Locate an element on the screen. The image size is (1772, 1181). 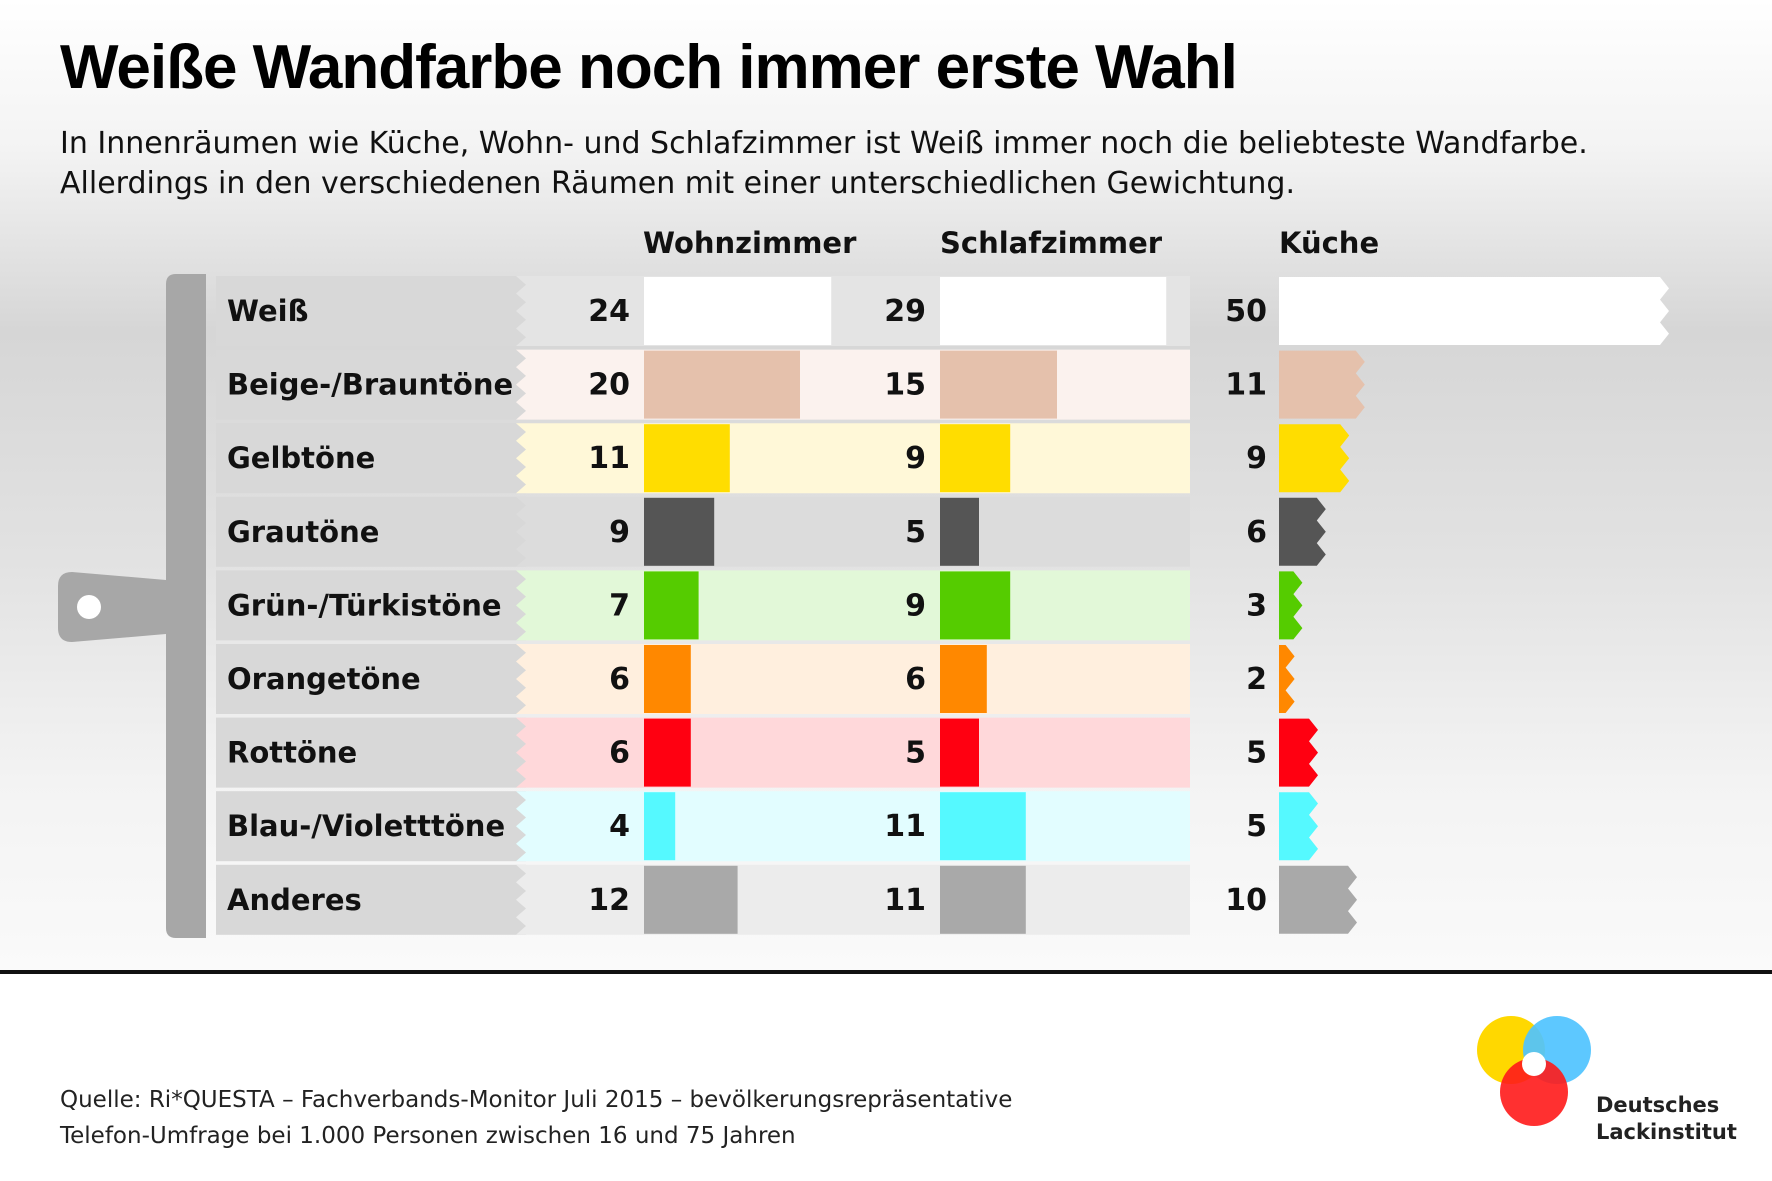
value-label-kuche-rottone: 5 is located at coordinates (1256, 753).